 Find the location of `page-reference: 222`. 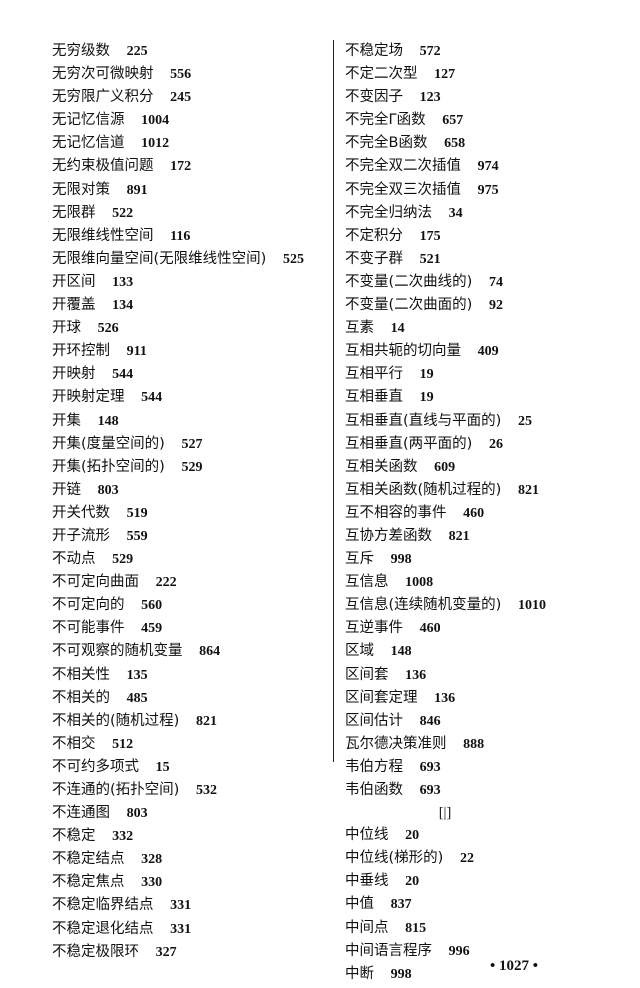

page-reference: 222 is located at coordinates (166, 583).